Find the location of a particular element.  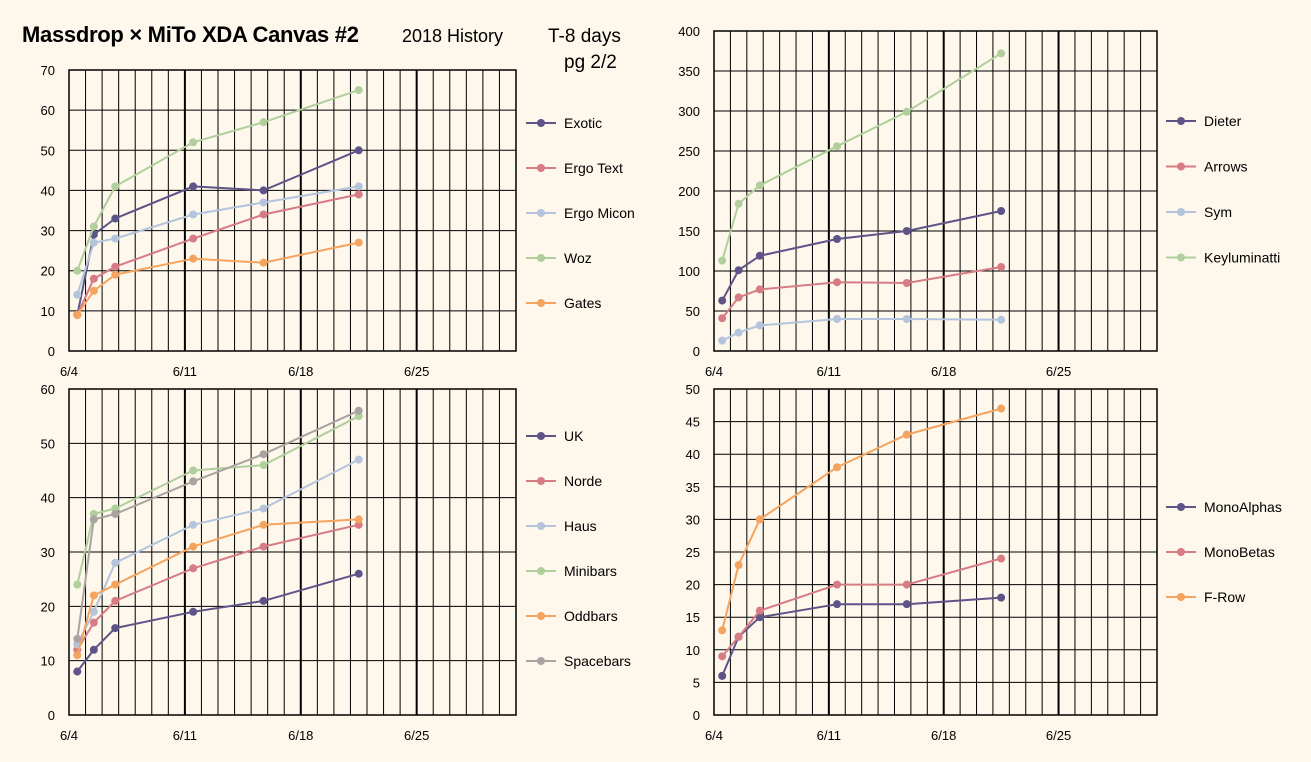

series-line-uk is located at coordinates (217, 622).